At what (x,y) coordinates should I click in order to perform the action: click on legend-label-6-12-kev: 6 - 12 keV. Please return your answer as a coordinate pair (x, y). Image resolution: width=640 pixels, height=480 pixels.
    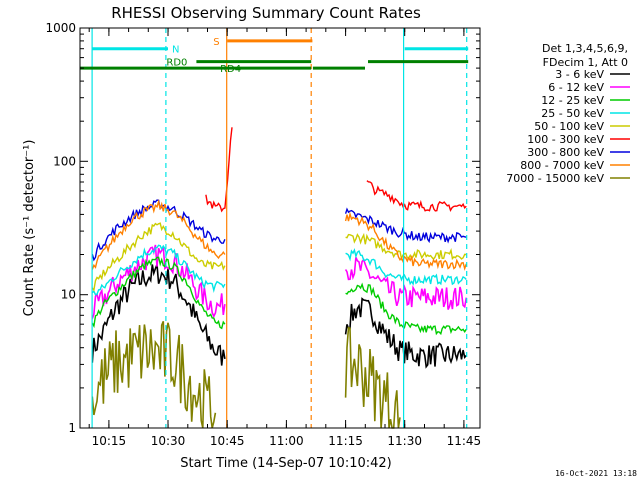
    Looking at the image, I should click on (576, 87).